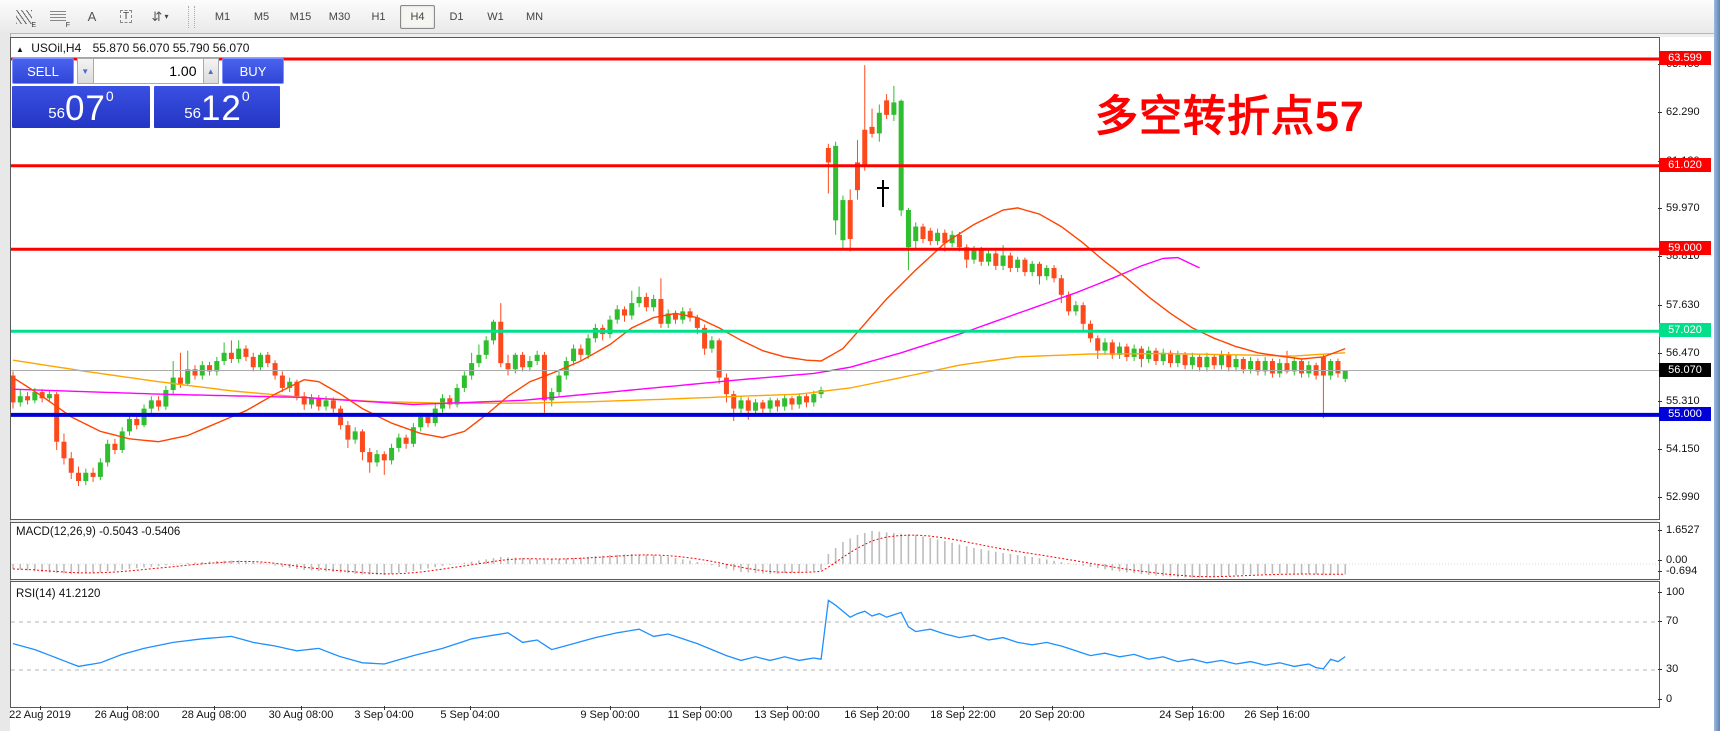 This screenshot has height=731, width=1720. I want to click on fibonacci-tool-icon: F, so click(58, 17).